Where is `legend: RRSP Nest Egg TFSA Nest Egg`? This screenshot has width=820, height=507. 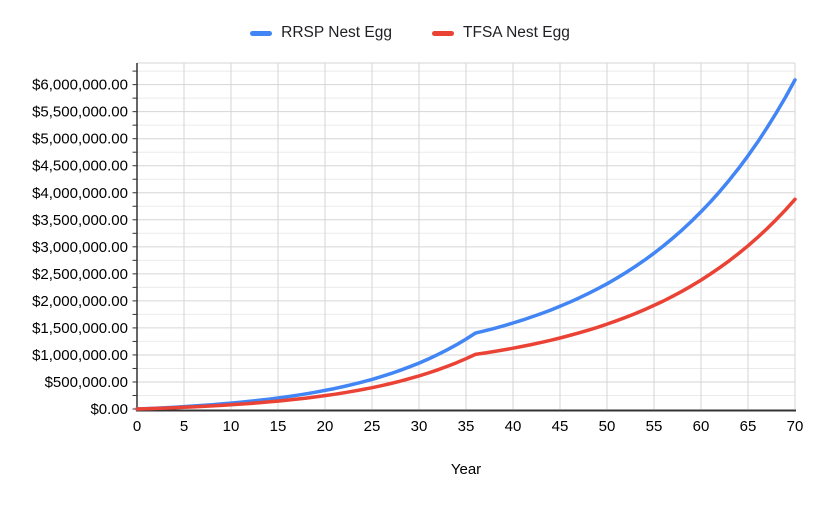 legend: RRSP Nest Egg TFSA Nest Egg is located at coordinates (410, 33).